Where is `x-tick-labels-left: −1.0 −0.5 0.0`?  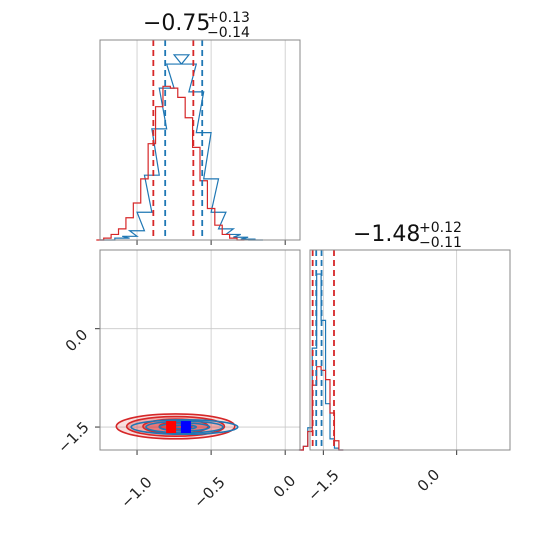 x-tick-labels-left: −1.0 −0.5 0.0 is located at coordinates (208, 492).